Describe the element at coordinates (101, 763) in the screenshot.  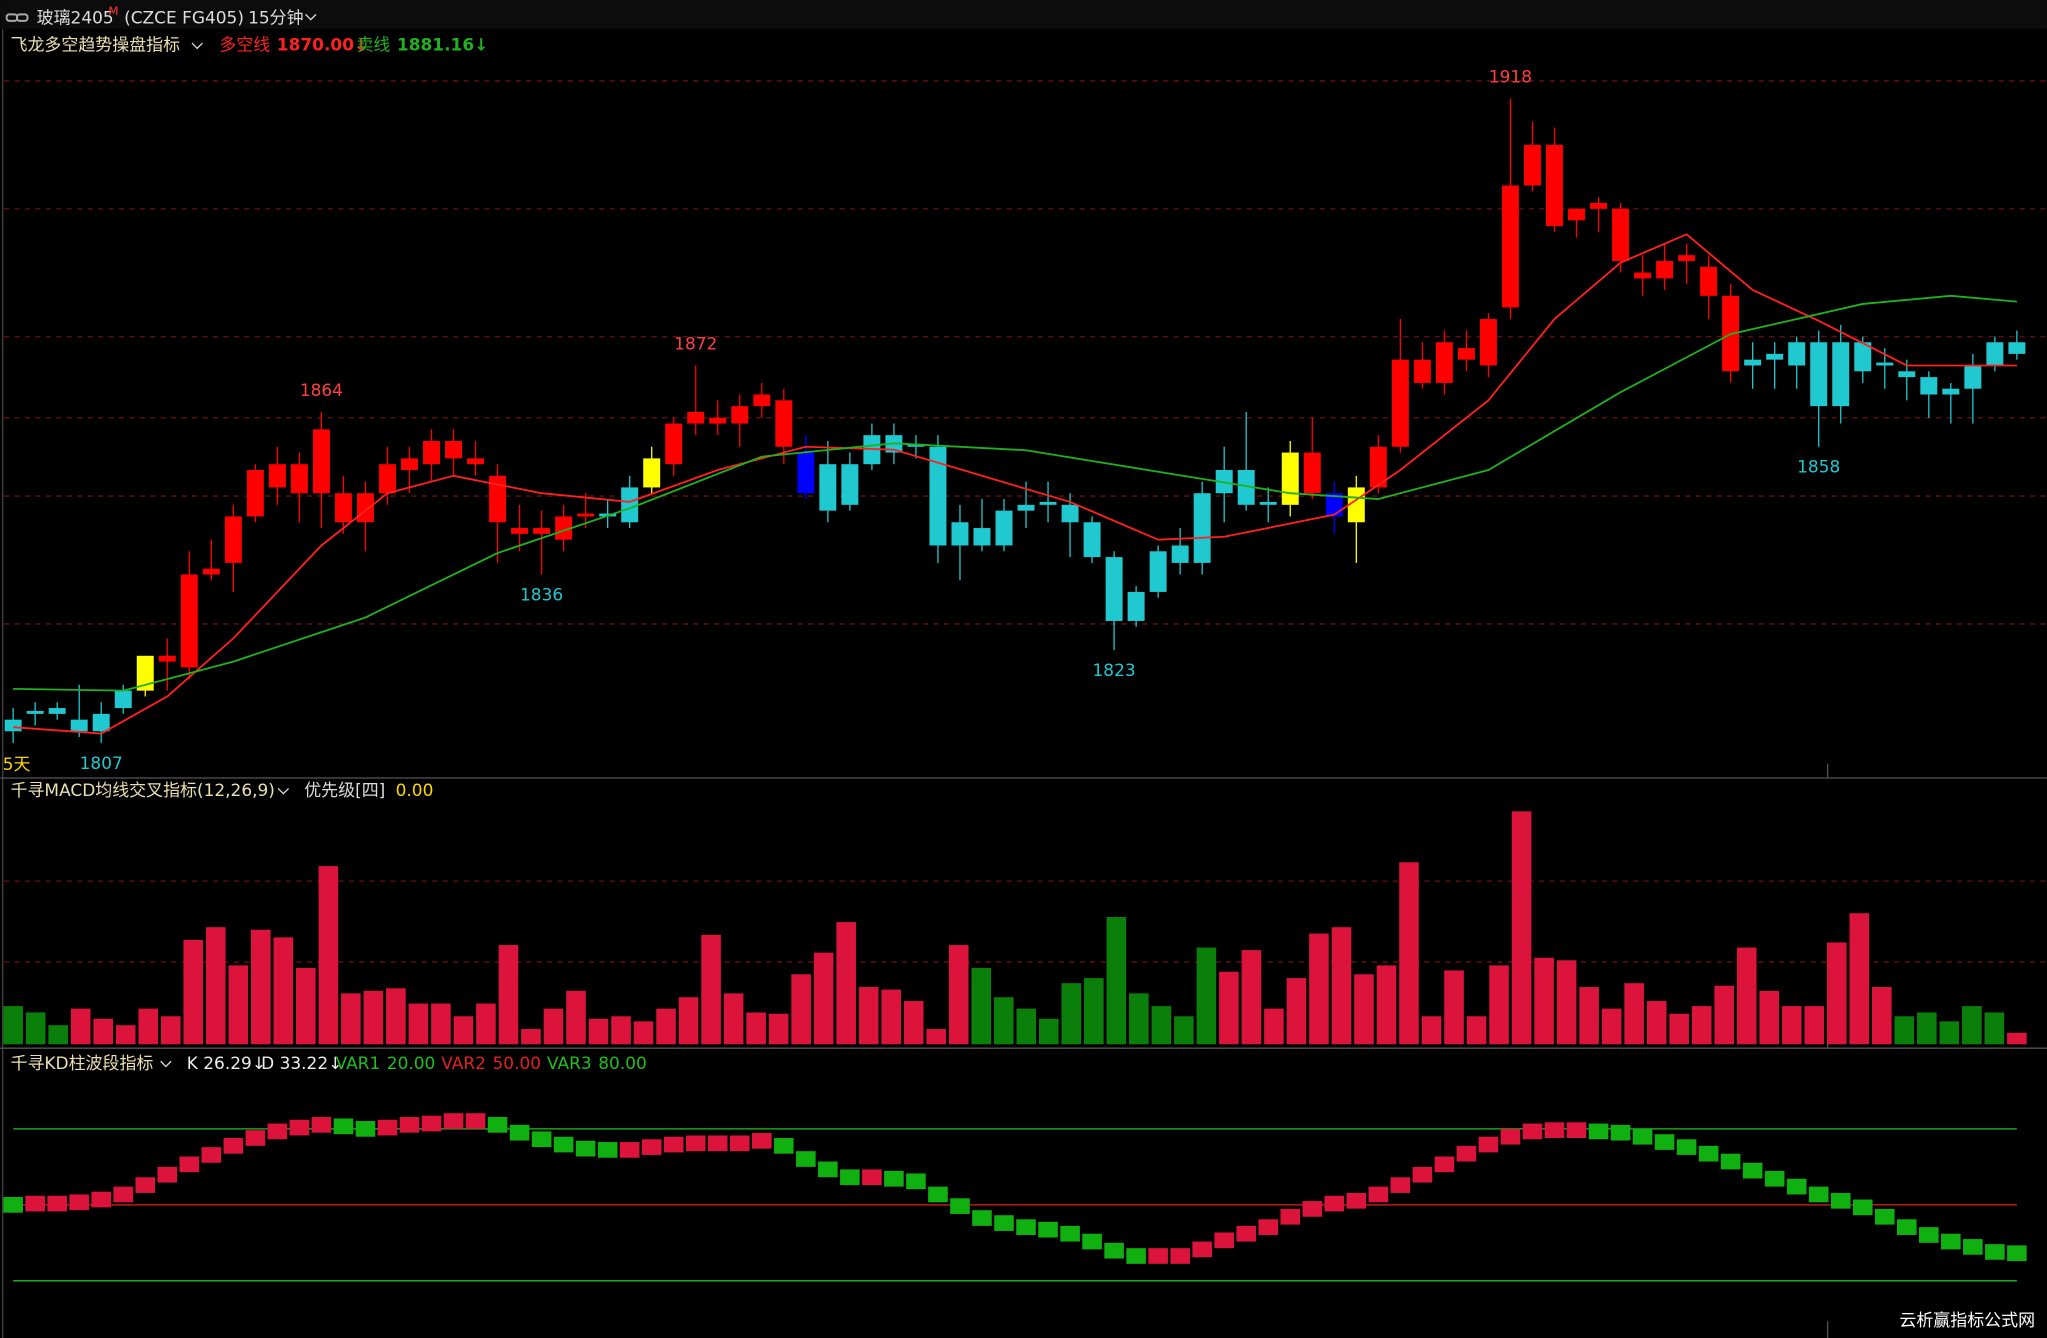
I see `extreme-label: 1807` at that location.